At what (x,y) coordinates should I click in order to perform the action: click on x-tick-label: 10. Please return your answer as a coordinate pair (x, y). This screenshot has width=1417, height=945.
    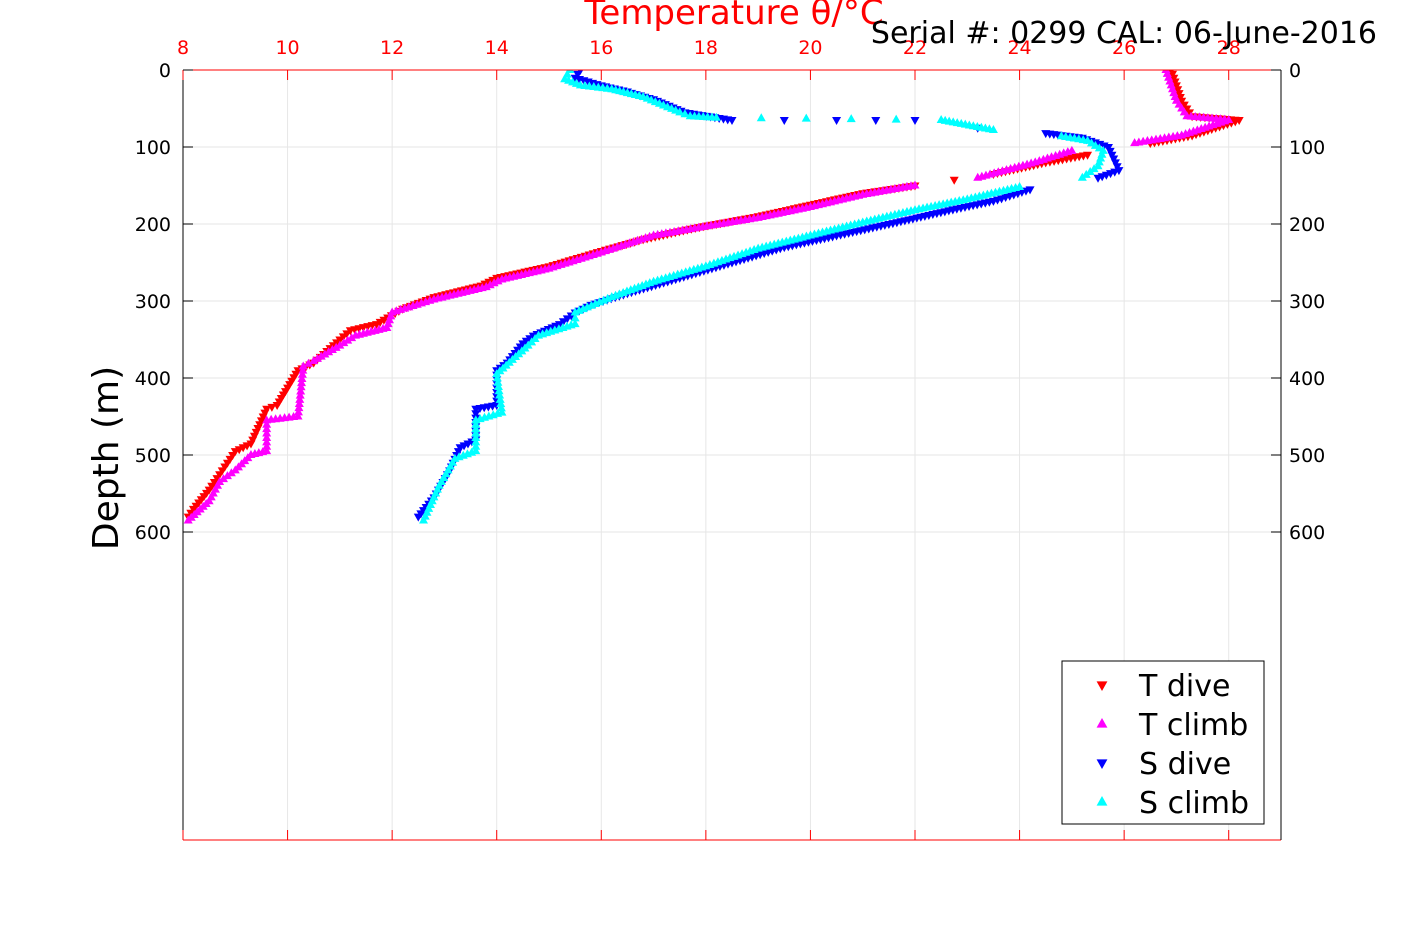
    Looking at the image, I should click on (287, 48).